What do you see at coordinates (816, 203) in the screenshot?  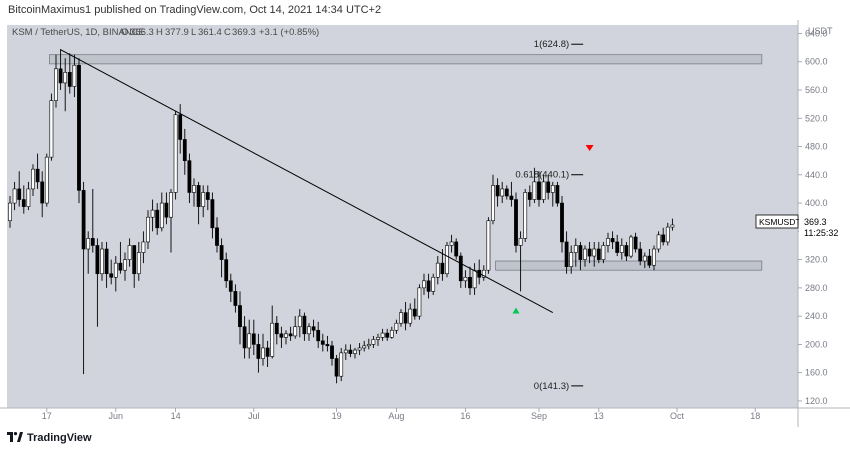 I see `y-tick-label: 400.0` at bounding box center [816, 203].